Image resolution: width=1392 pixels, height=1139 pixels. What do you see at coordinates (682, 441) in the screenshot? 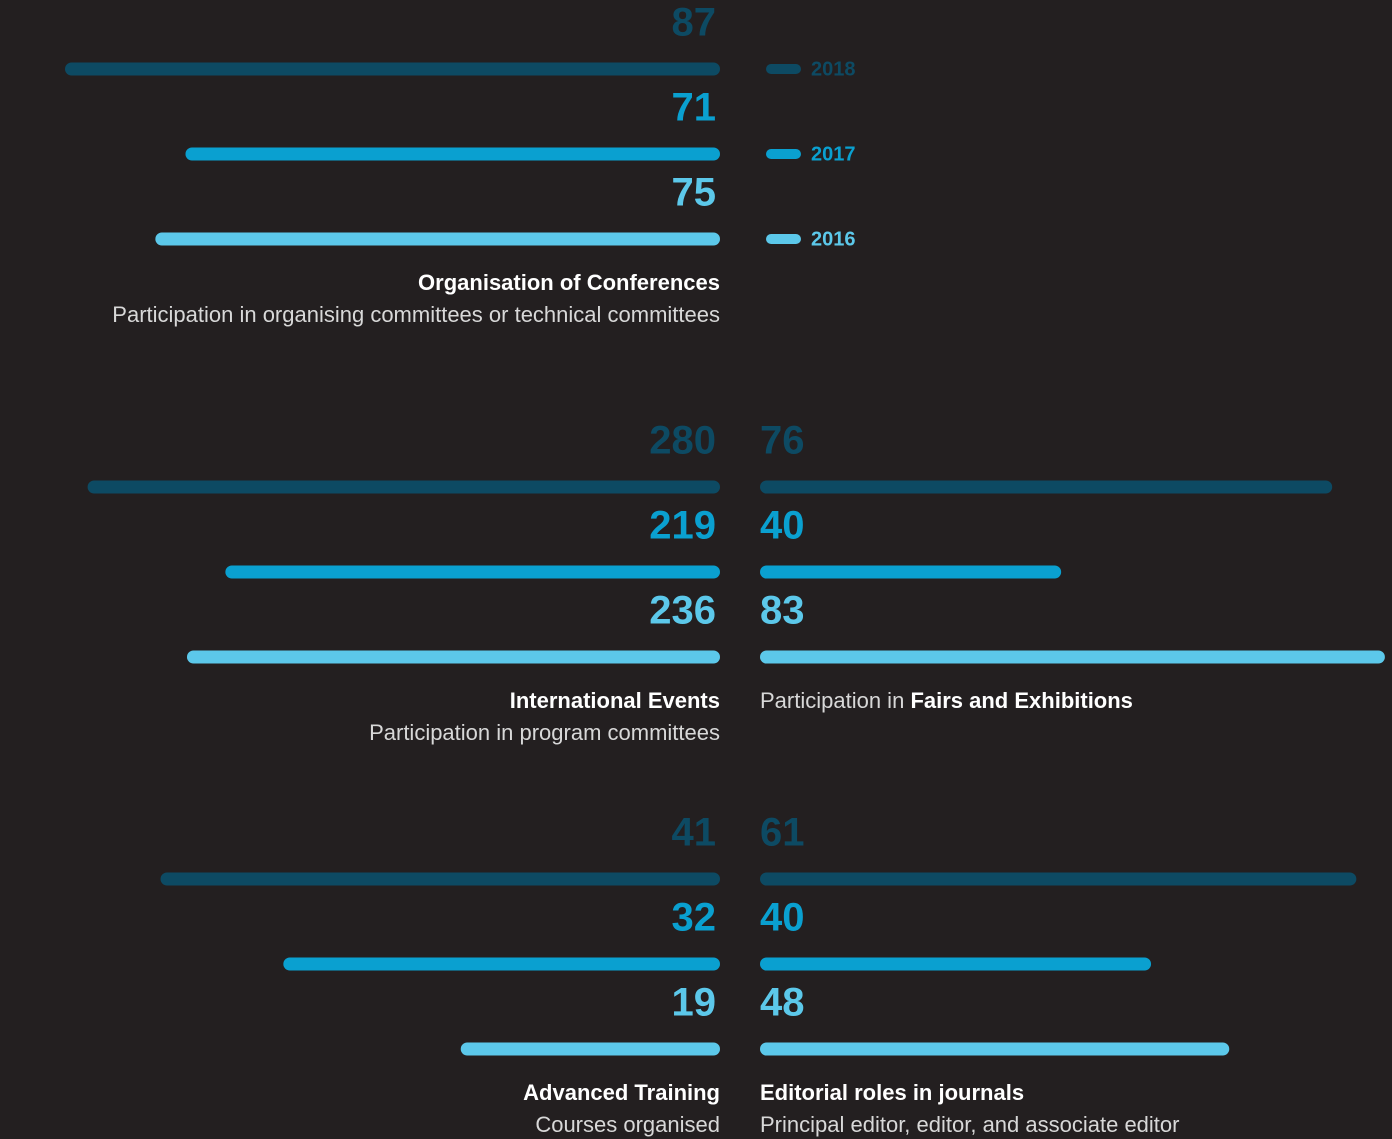
I see `value-label: 280` at bounding box center [682, 441].